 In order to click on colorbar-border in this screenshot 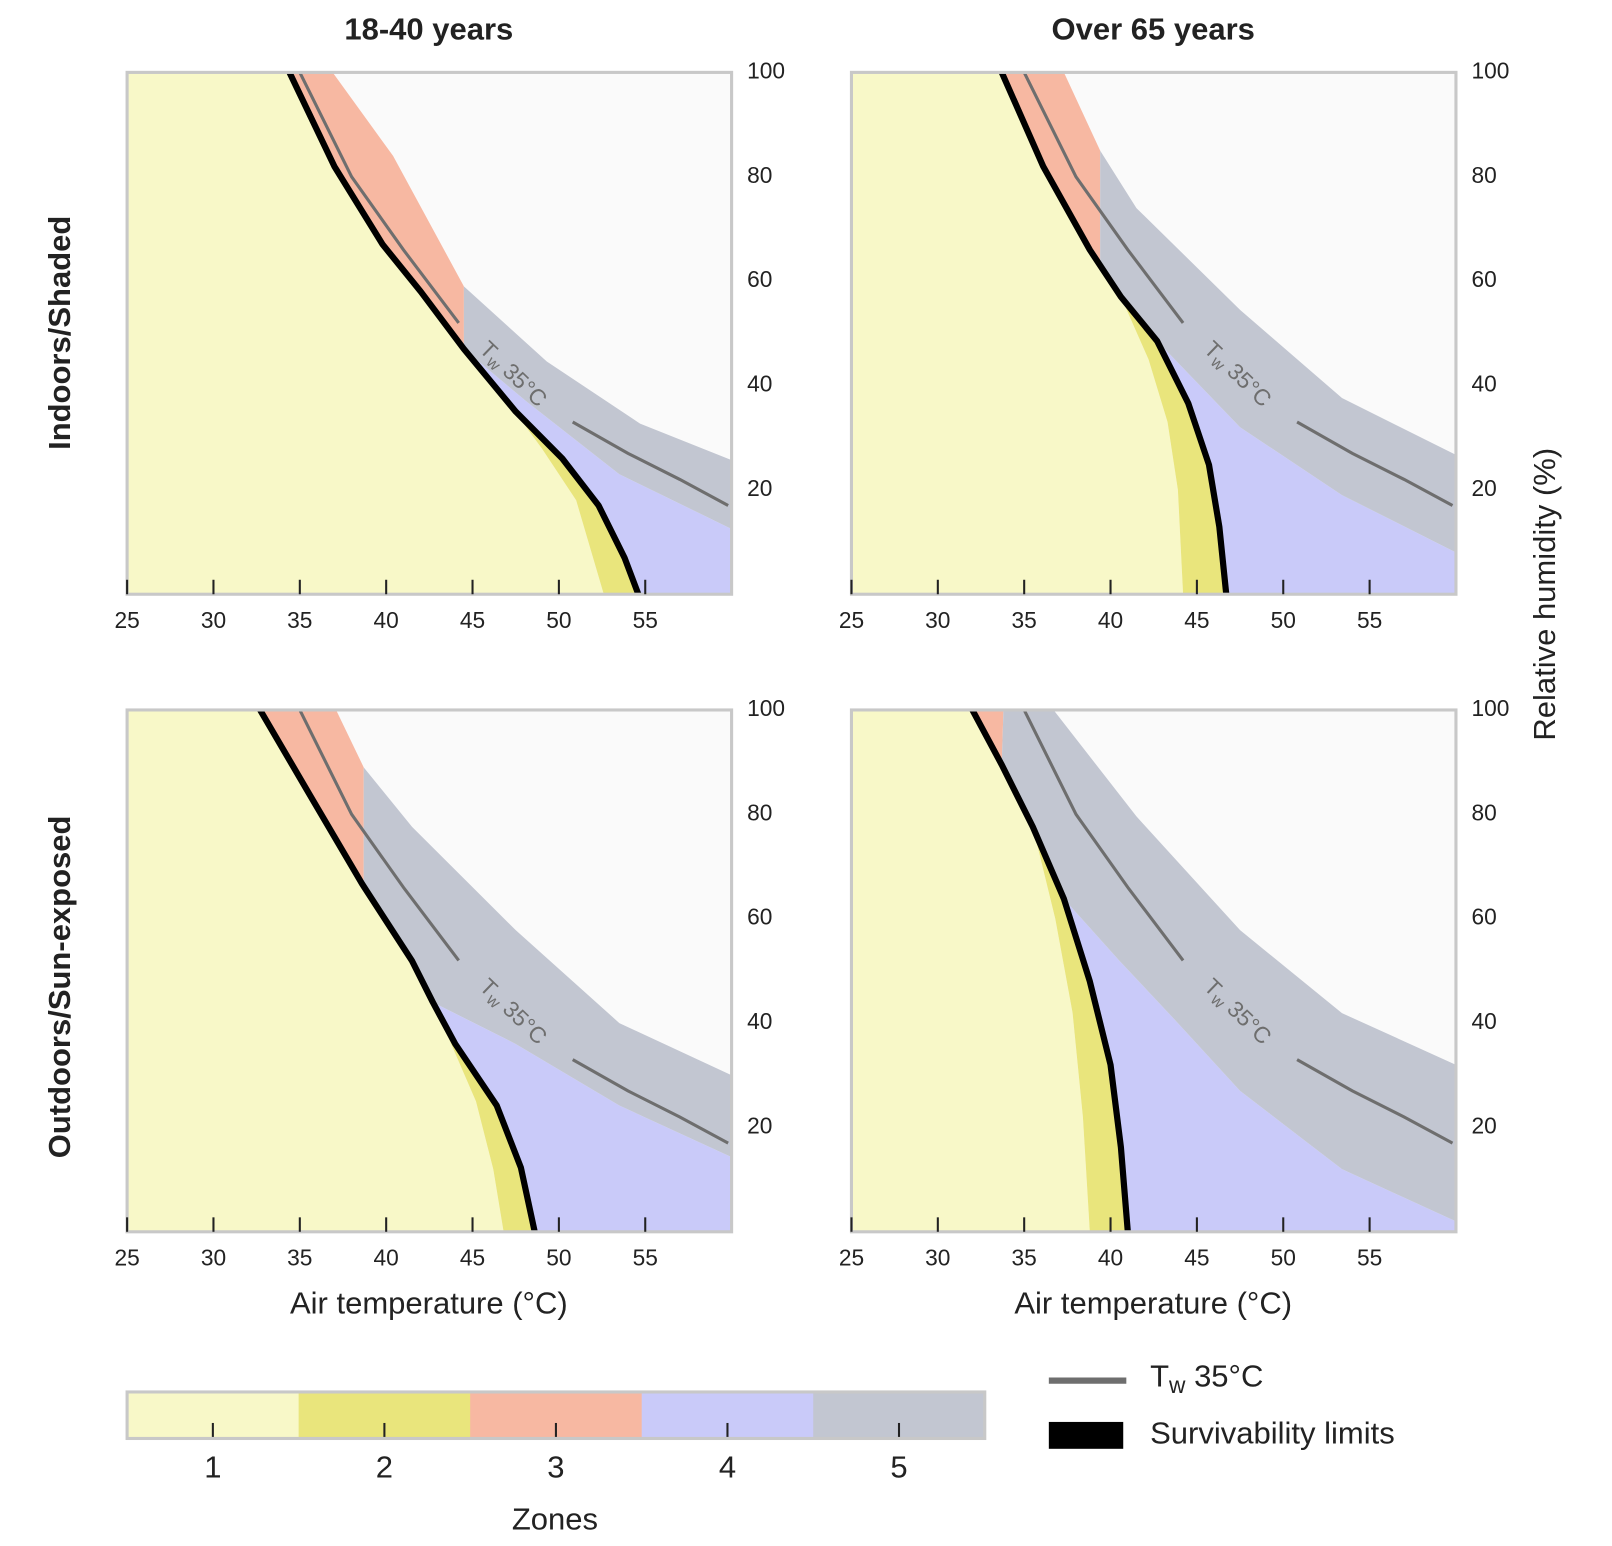, I will do `click(556, 1415)`.